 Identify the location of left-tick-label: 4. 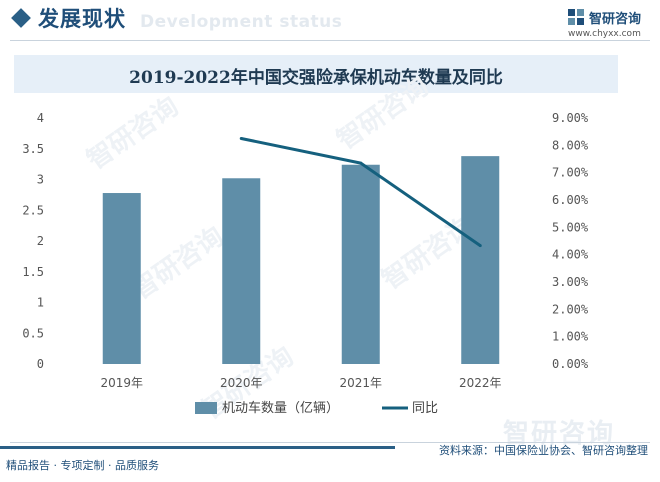
(40, 118).